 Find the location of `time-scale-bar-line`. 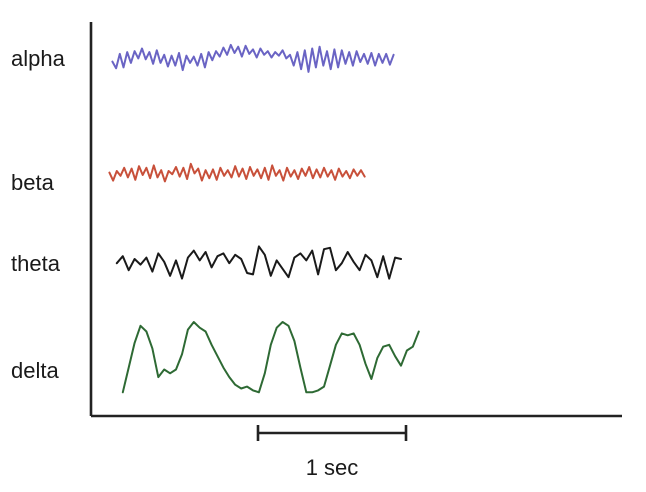

time-scale-bar-line is located at coordinates (332, 433).